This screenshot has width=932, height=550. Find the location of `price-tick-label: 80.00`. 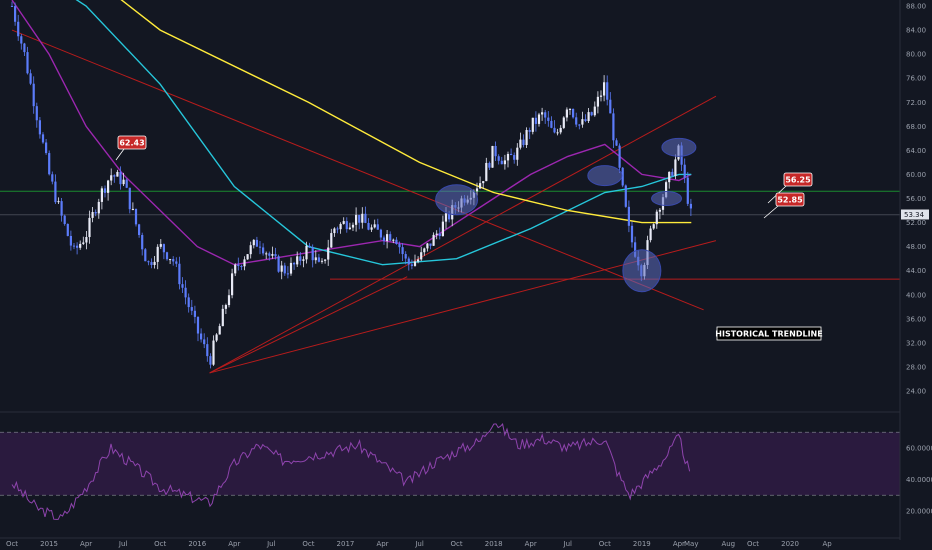

price-tick-label: 80.00 is located at coordinates (916, 55).